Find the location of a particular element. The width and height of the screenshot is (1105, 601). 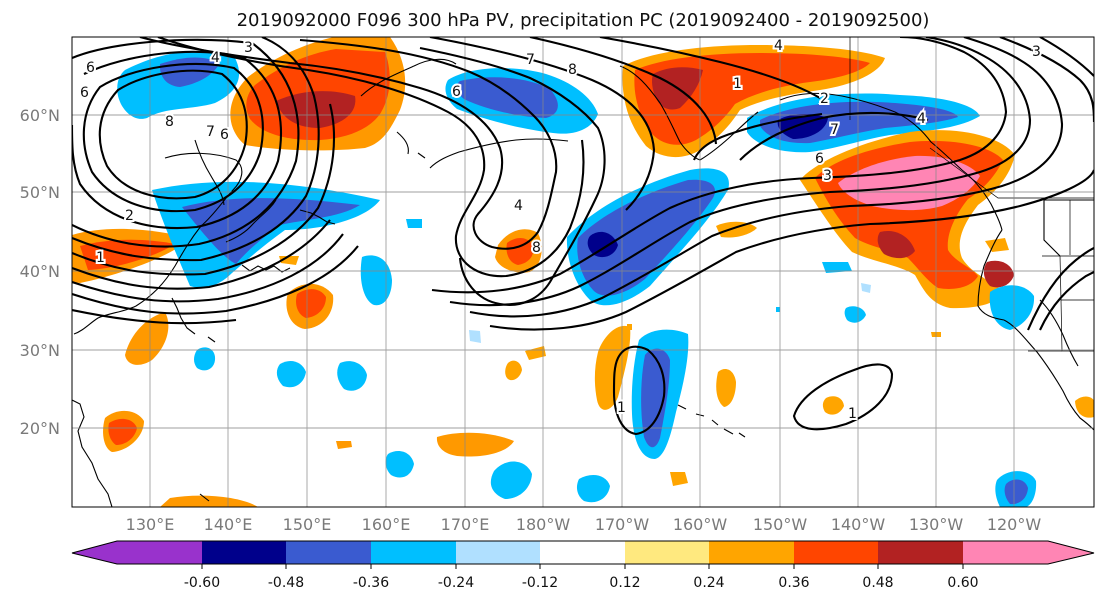

lon-label-160w: 160°W is located at coordinates (700, 524).